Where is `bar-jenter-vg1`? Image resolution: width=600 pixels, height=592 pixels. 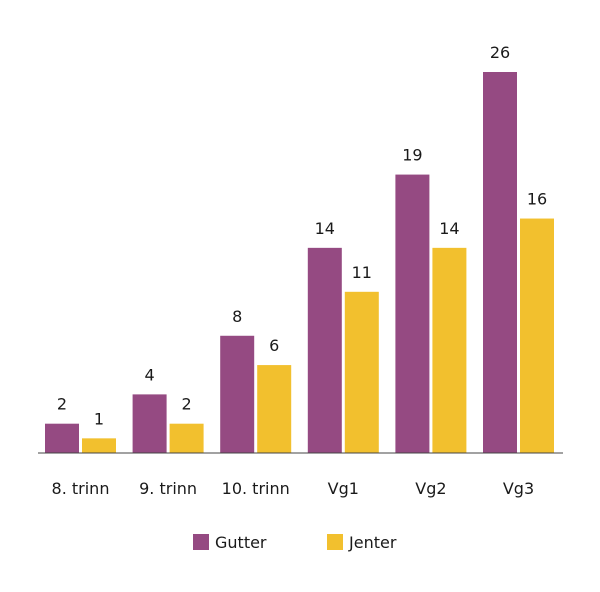 bar-jenter-vg1 is located at coordinates (361, 372).